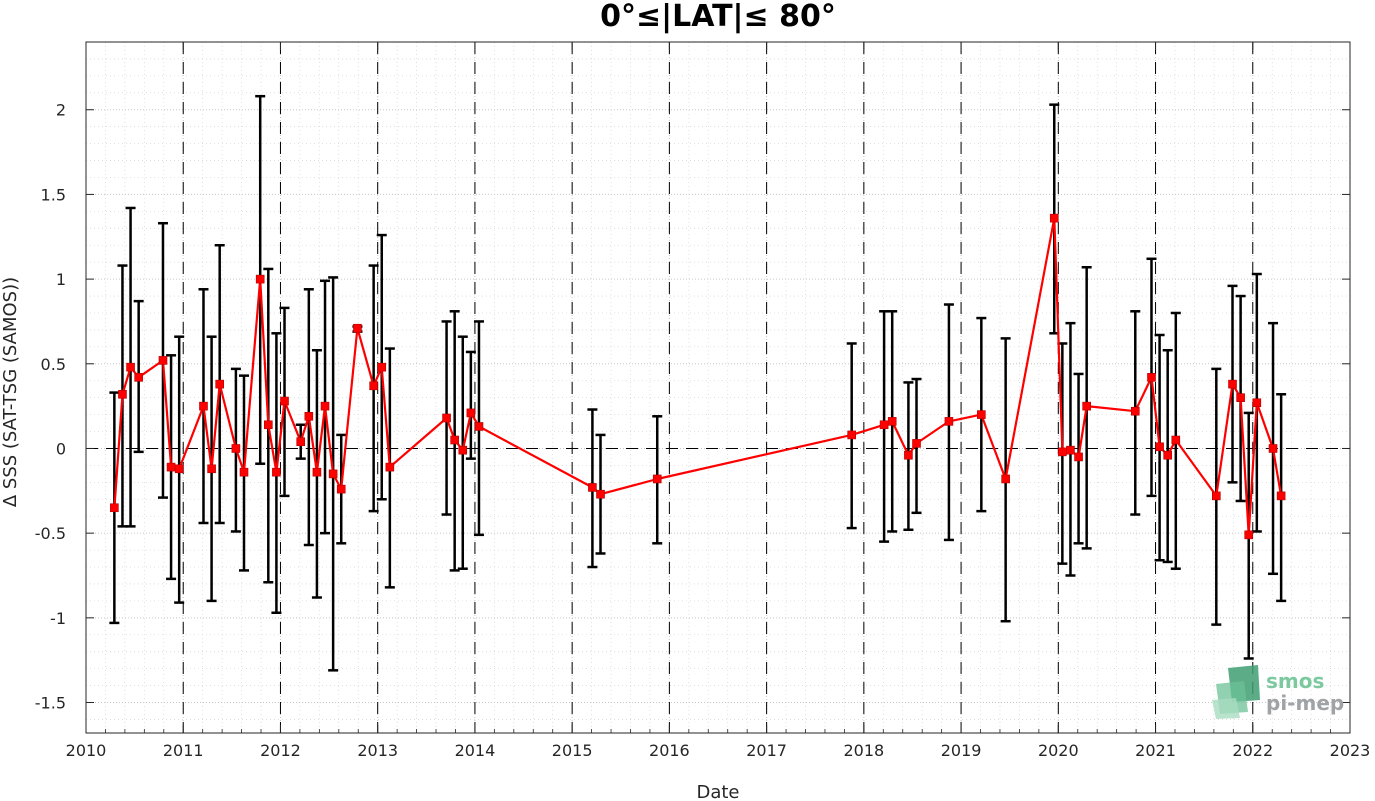 The height and width of the screenshot is (801, 1375). What do you see at coordinates (377, 750) in the screenshot?
I see `x-tick-label: 2013` at bounding box center [377, 750].